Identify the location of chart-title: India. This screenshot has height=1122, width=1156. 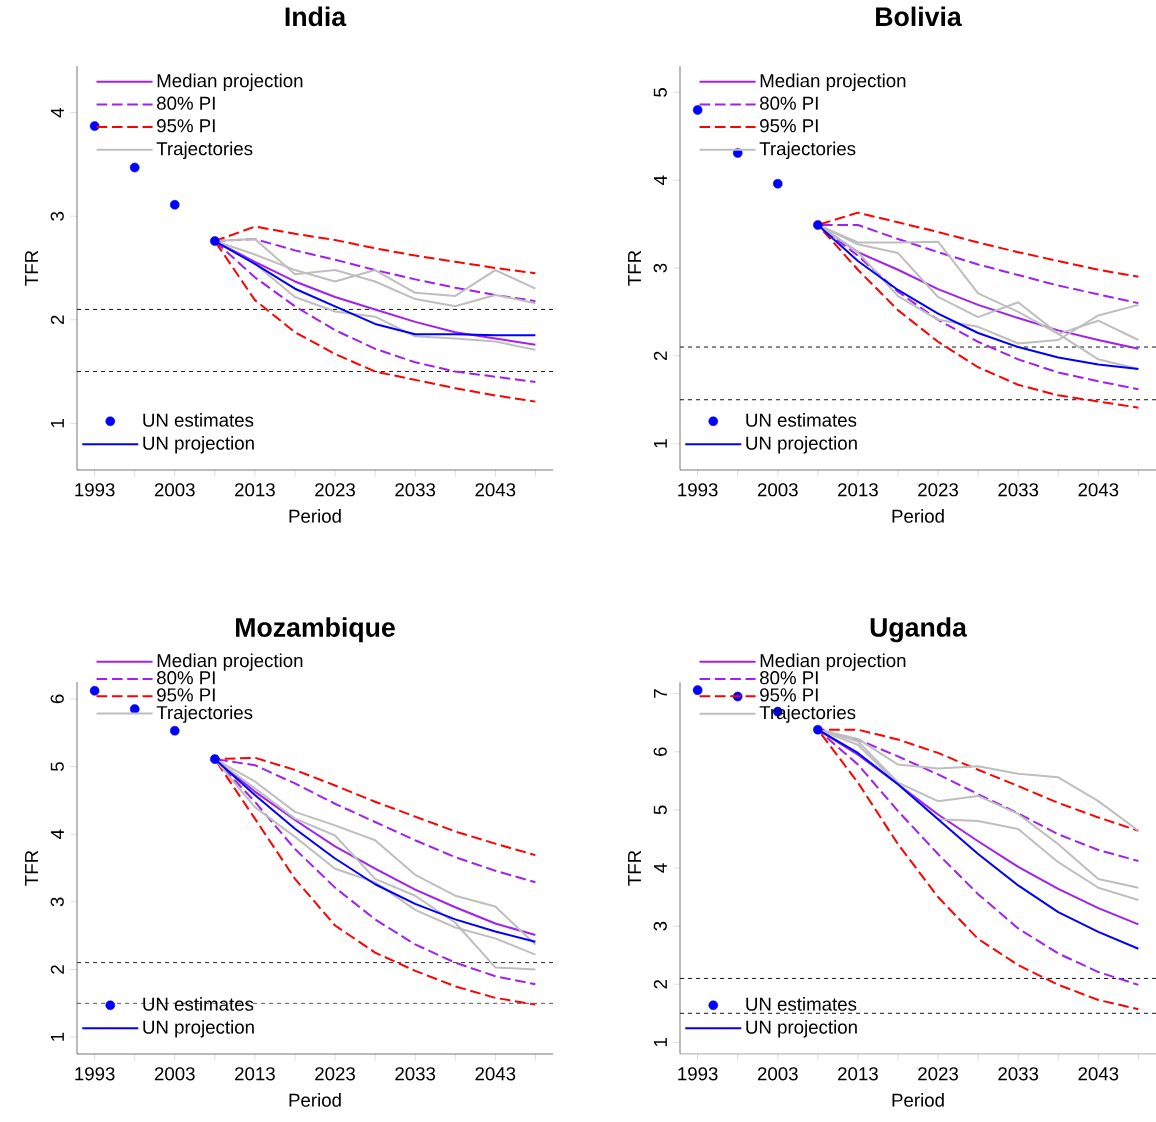
(316, 16).